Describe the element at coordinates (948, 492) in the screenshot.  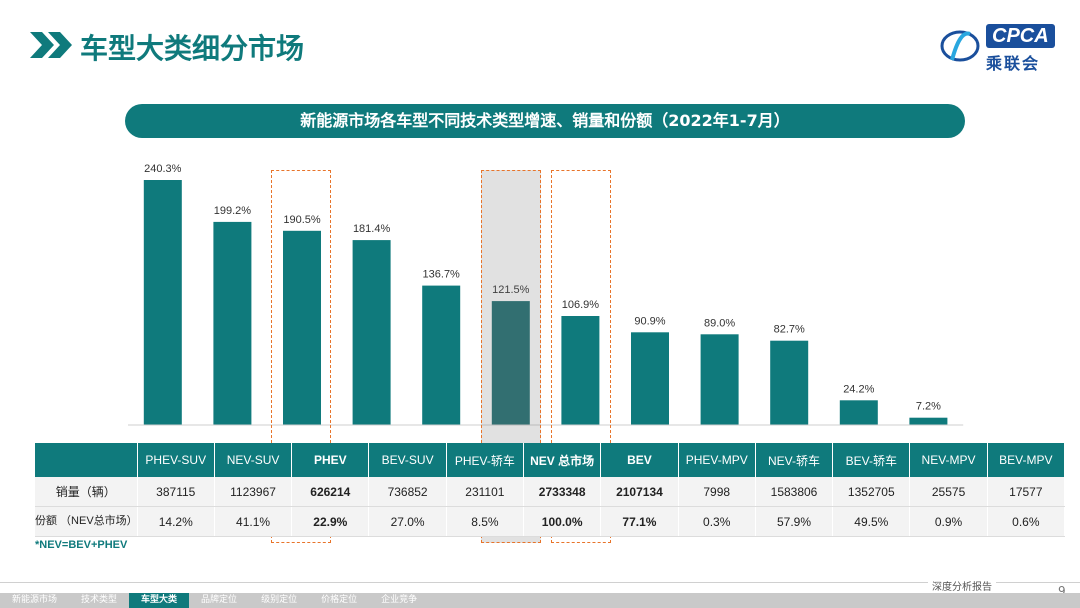
I see `table-cell: 25575` at that location.